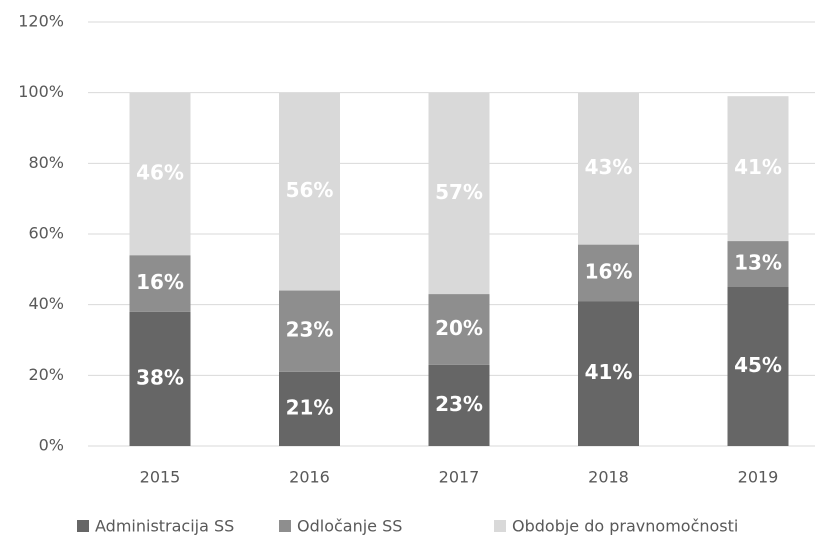  I want to click on x-tick-label: 2018, so click(608, 477).